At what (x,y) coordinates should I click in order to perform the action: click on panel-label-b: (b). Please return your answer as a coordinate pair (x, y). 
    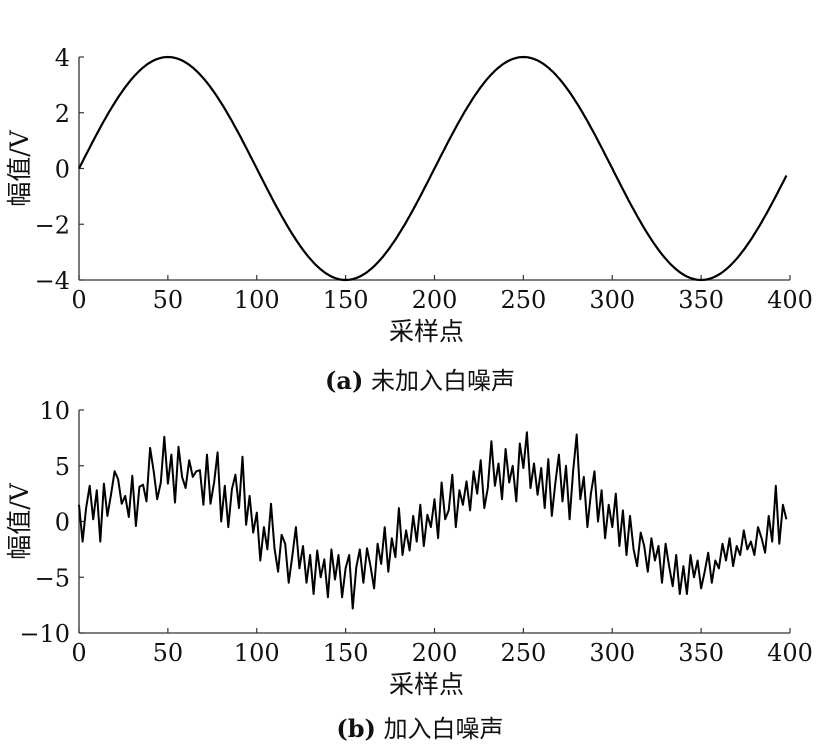
    Looking at the image, I should click on (356, 728).